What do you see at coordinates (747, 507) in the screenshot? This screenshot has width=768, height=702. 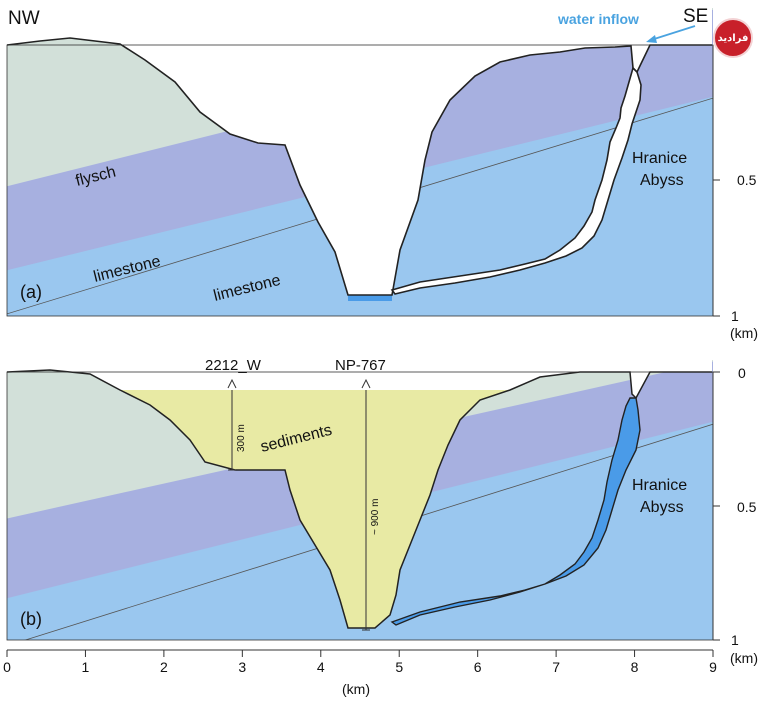 I see `depth-label-b-half: 0.5` at bounding box center [747, 507].